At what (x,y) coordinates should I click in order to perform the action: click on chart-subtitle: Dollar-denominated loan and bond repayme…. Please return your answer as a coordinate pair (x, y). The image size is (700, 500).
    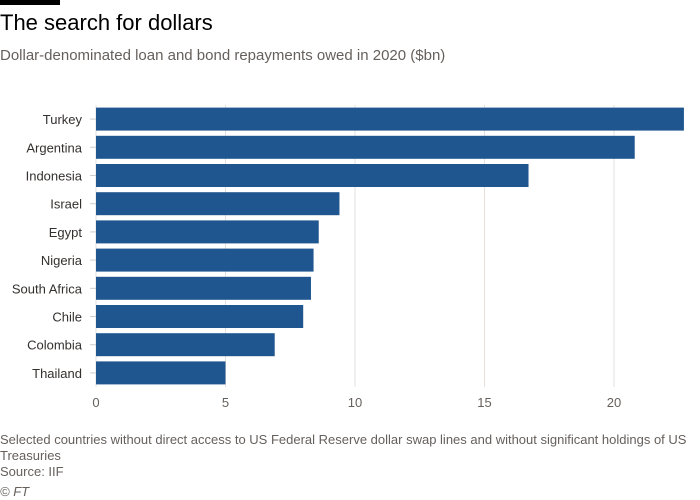
    Looking at the image, I should click on (223, 55).